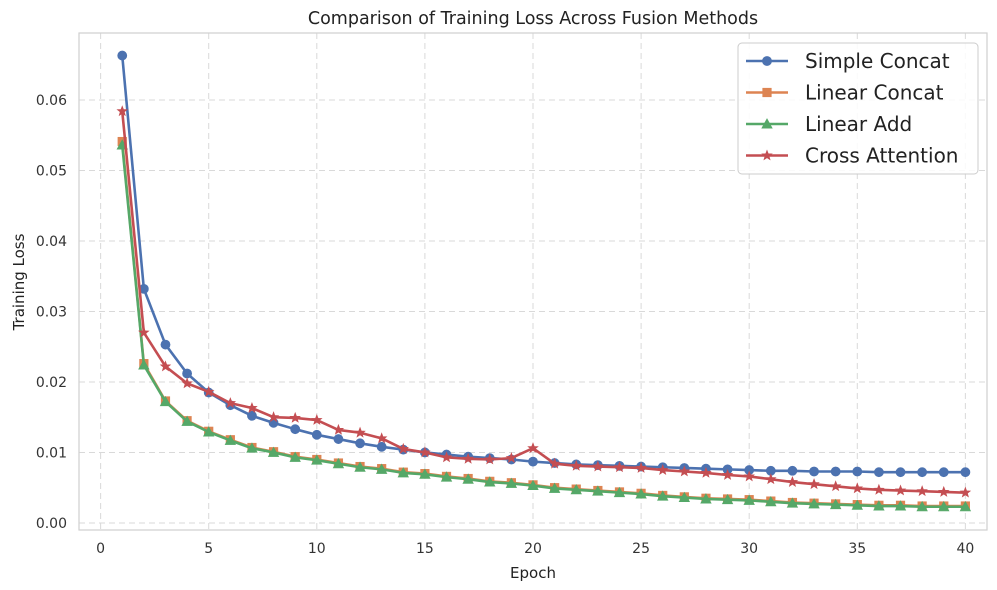 The width and height of the screenshot is (997, 590). Describe the element at coordinates (51, 524) in the screenshot. I see `y-tick-label: 0.00` at that location.